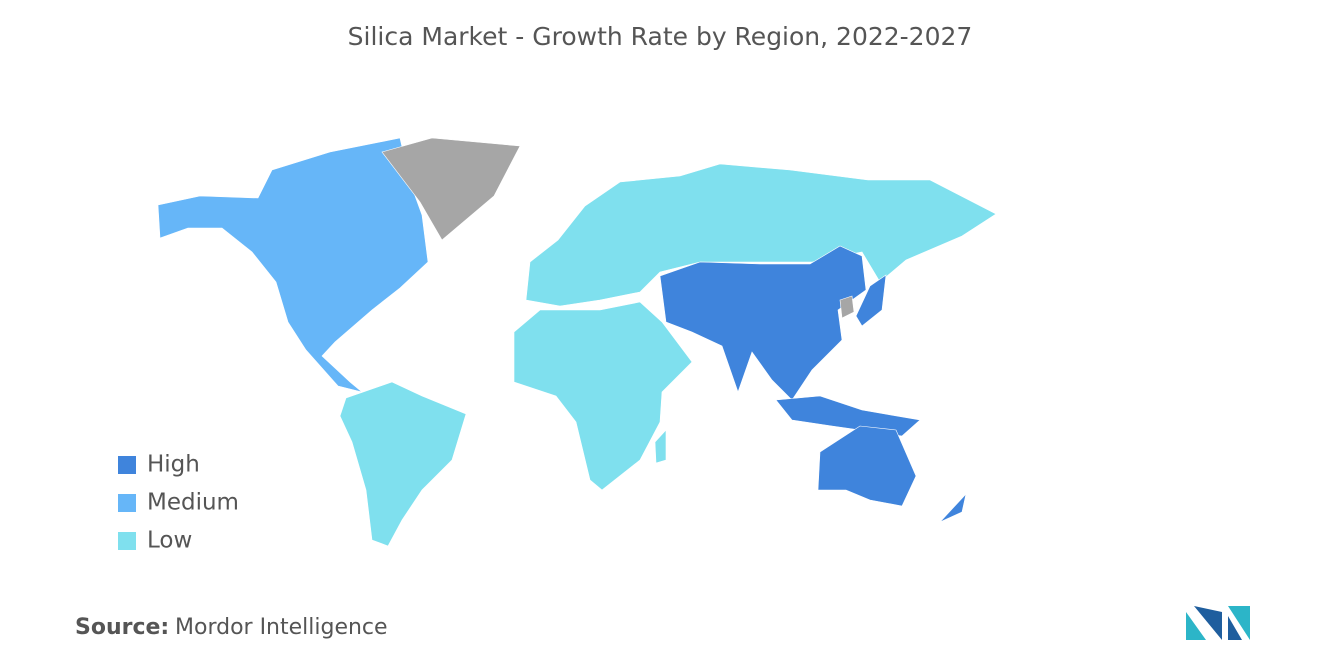 The width and height of the screenshot is (1320, 669). What do you see at coordinates (281, 627) in the screenshot?
I see `source-text: Mordor Intelligence` at bounding box center [281, 627].